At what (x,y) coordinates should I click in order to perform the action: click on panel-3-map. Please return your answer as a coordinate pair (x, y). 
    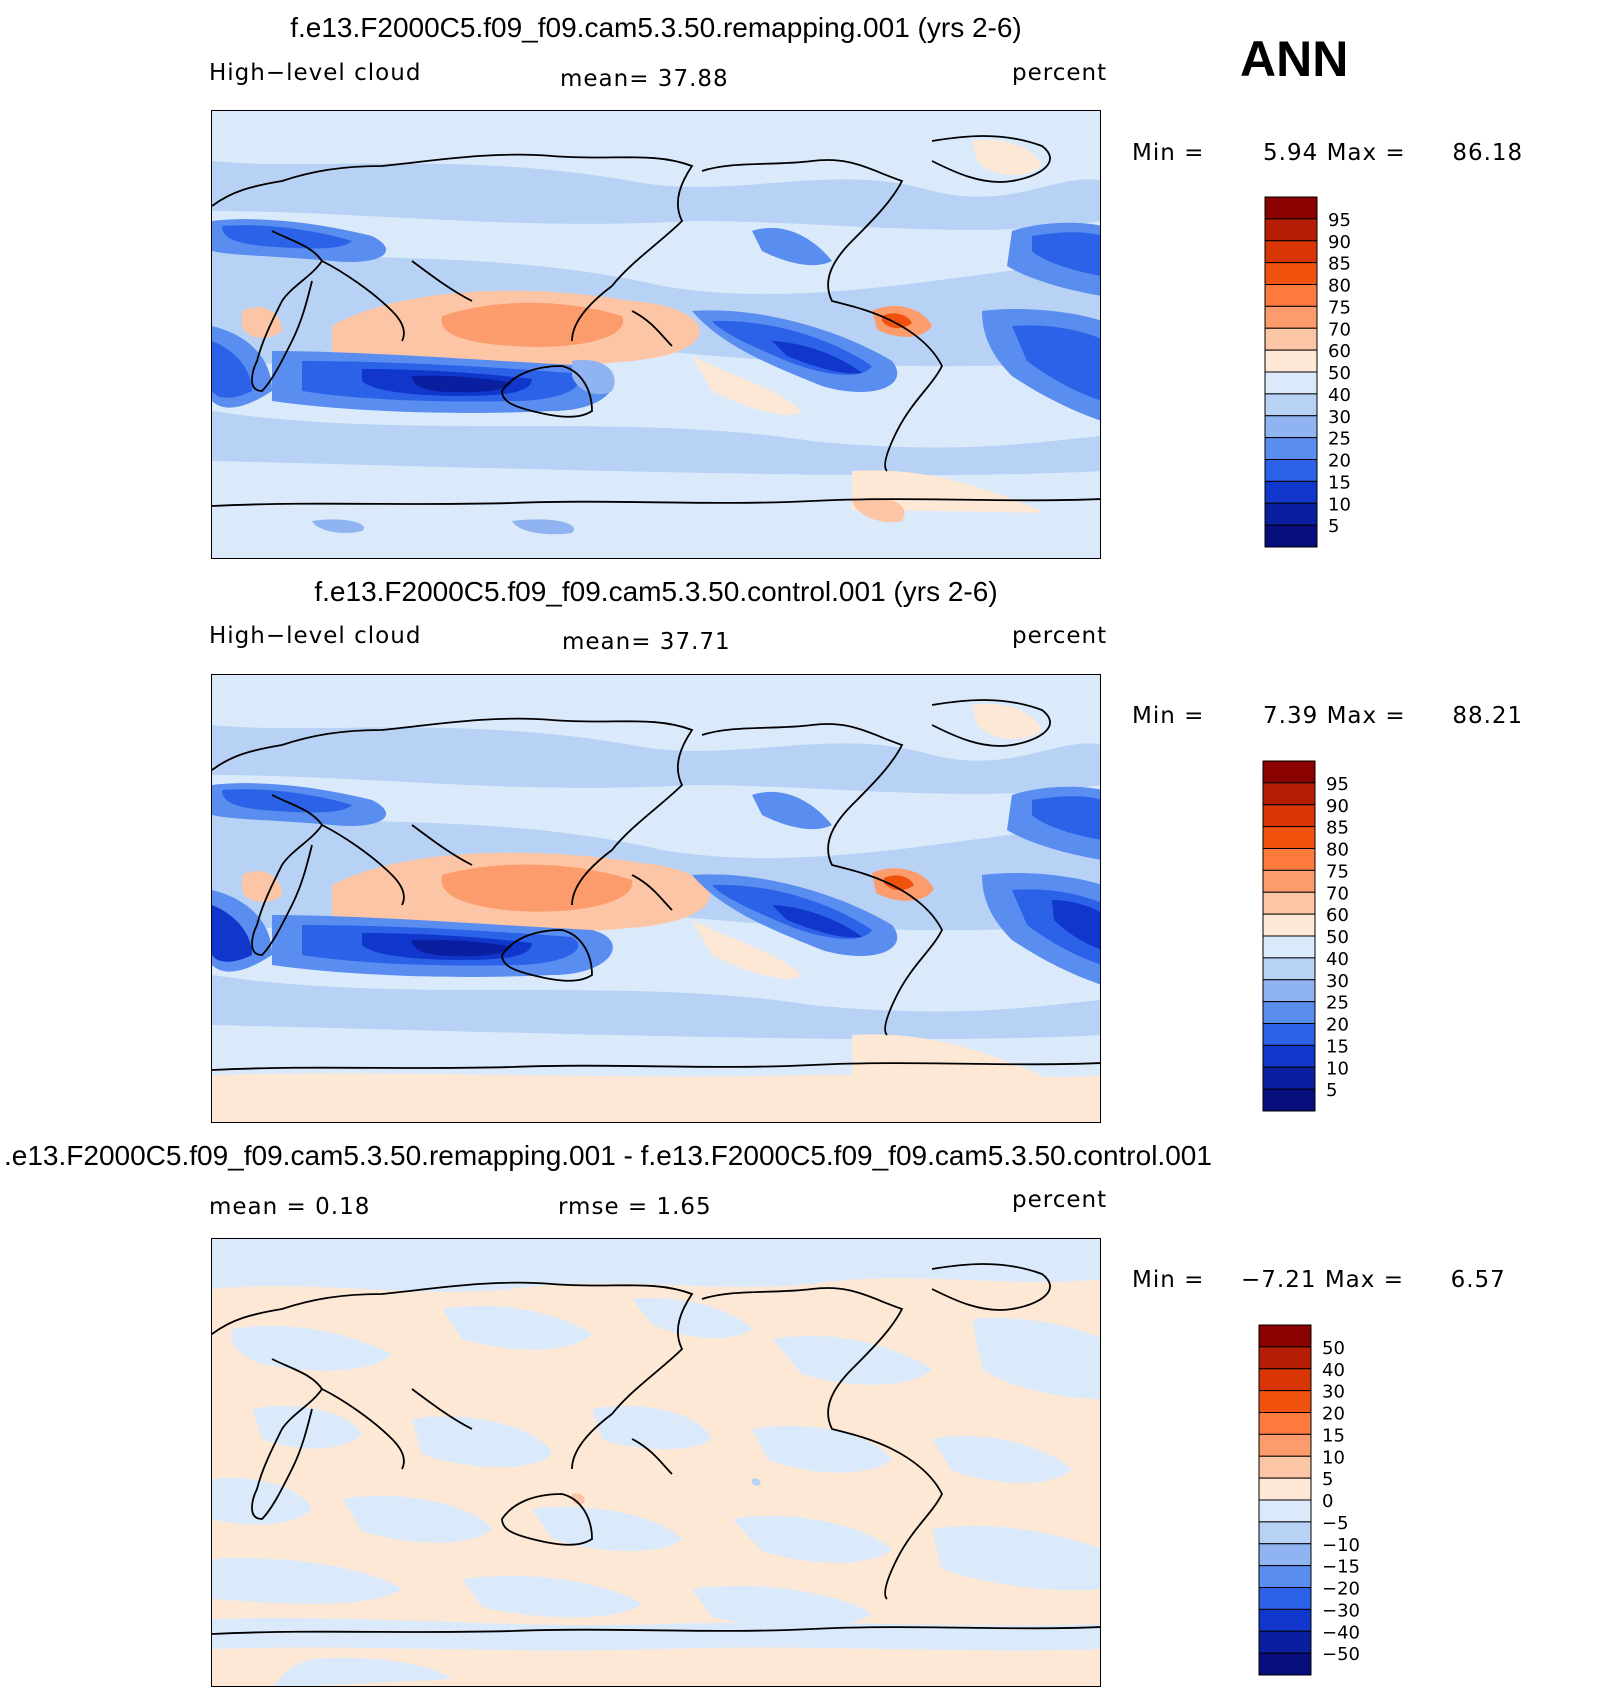
    Looking at the image, I should click on (656, 1462).